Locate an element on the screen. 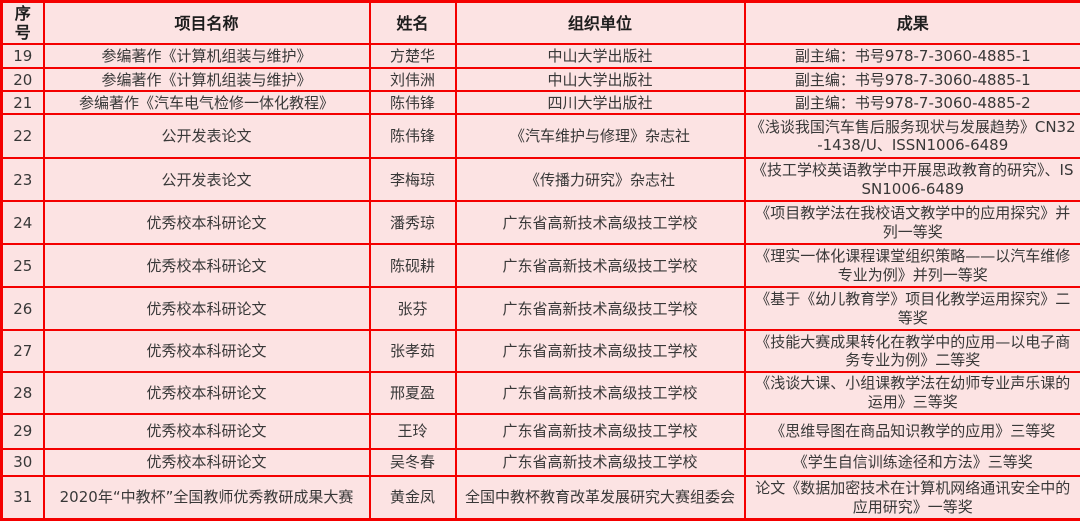 The width and height of the screenshot is (1080, 521). cell-result: 论文《数据加密技术在计算机网络通讯安全中的应用研究》一等奖 is located at coordinates (912, 498).